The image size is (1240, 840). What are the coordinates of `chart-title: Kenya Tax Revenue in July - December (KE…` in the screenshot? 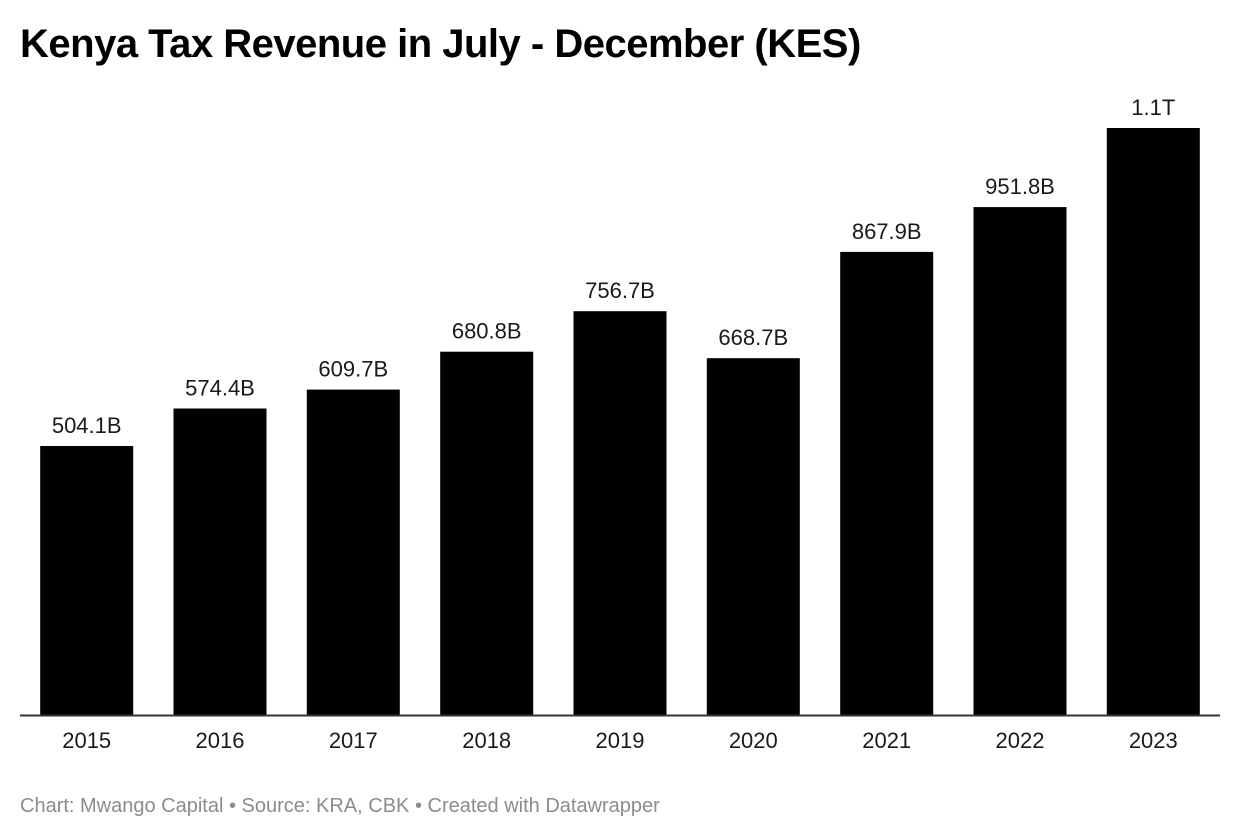 It's located at (440, 44).